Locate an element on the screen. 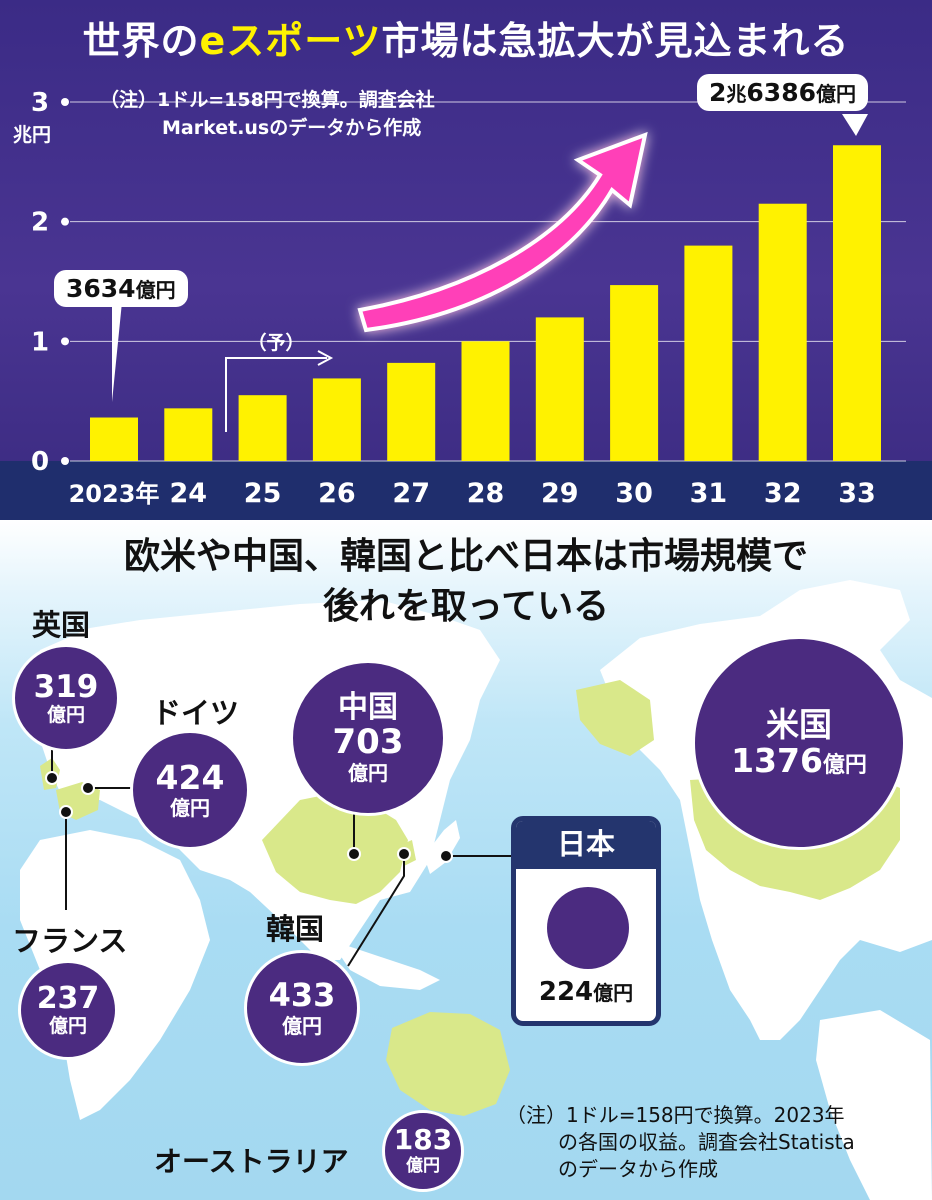  y-tick-label: 0 is located at coordinates (40, 462).